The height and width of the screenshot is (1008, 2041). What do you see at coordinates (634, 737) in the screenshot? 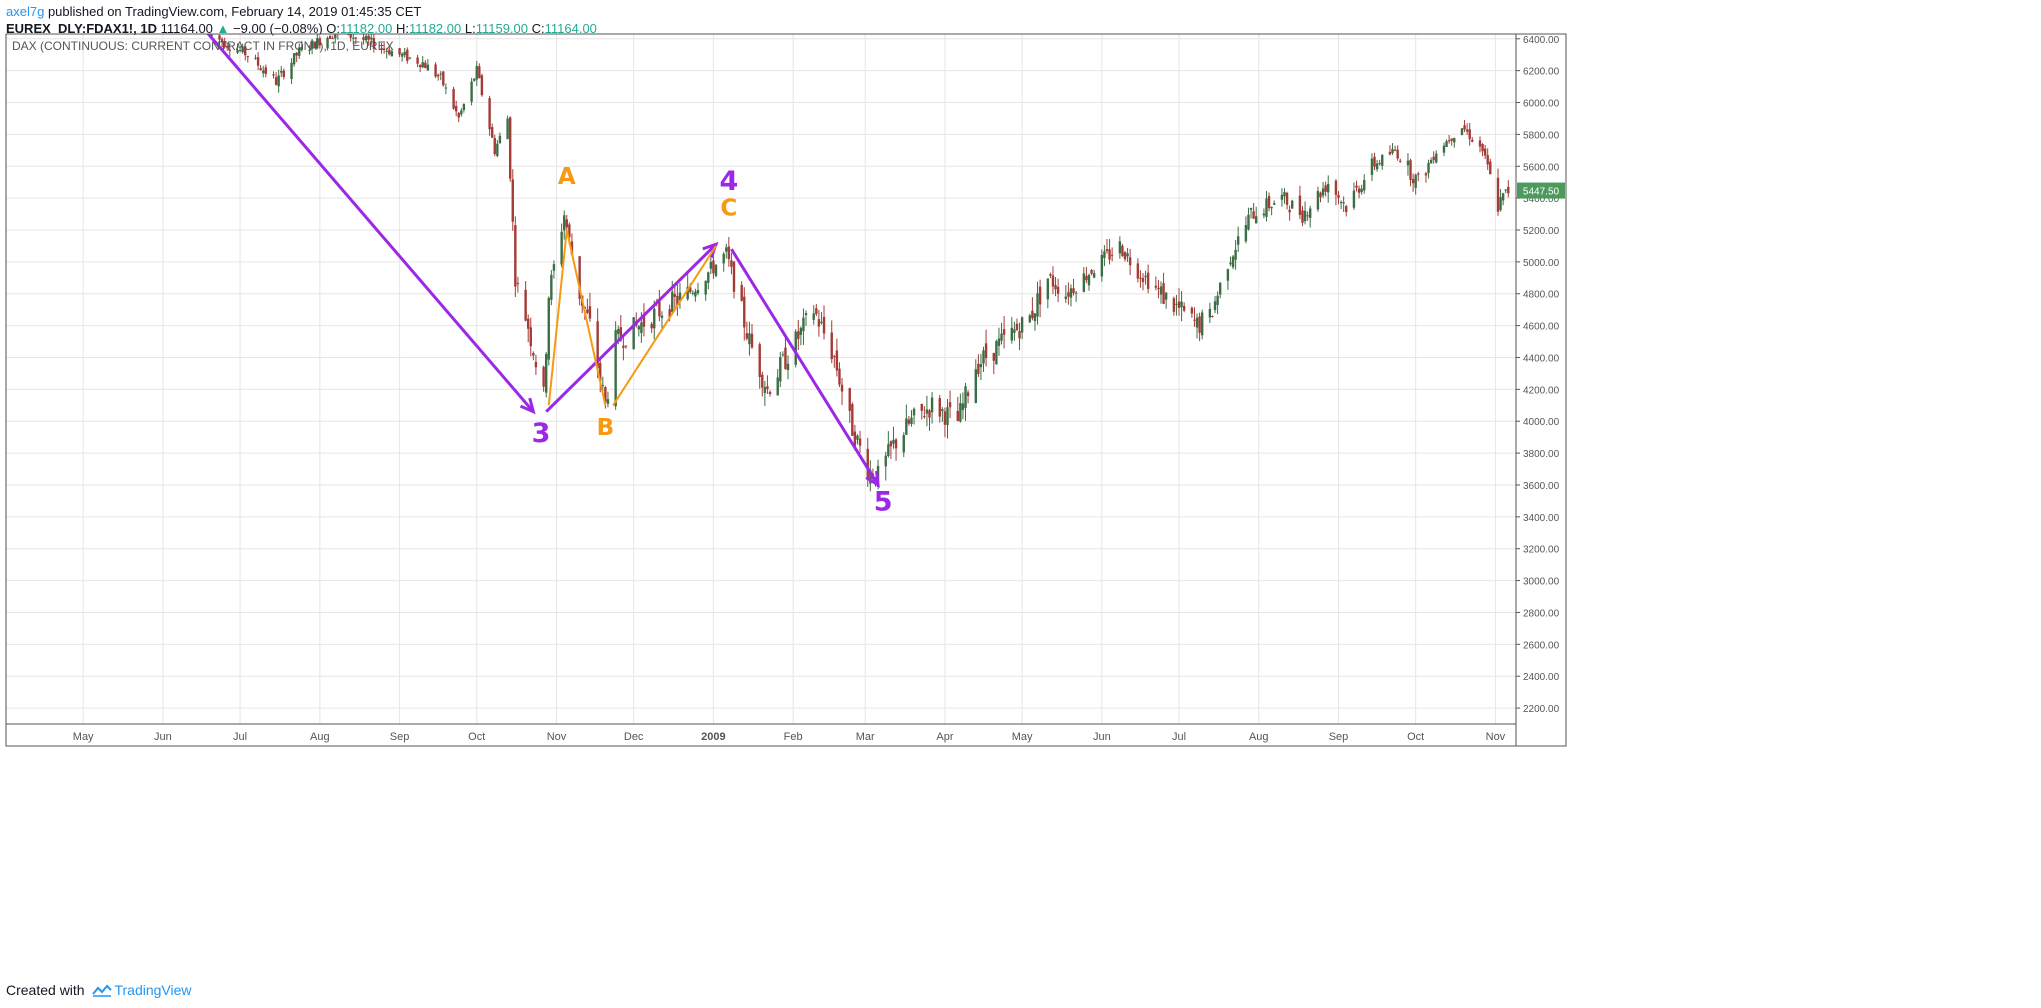
I see `x-tick-label: Dec` at bounding box center [634, 737].